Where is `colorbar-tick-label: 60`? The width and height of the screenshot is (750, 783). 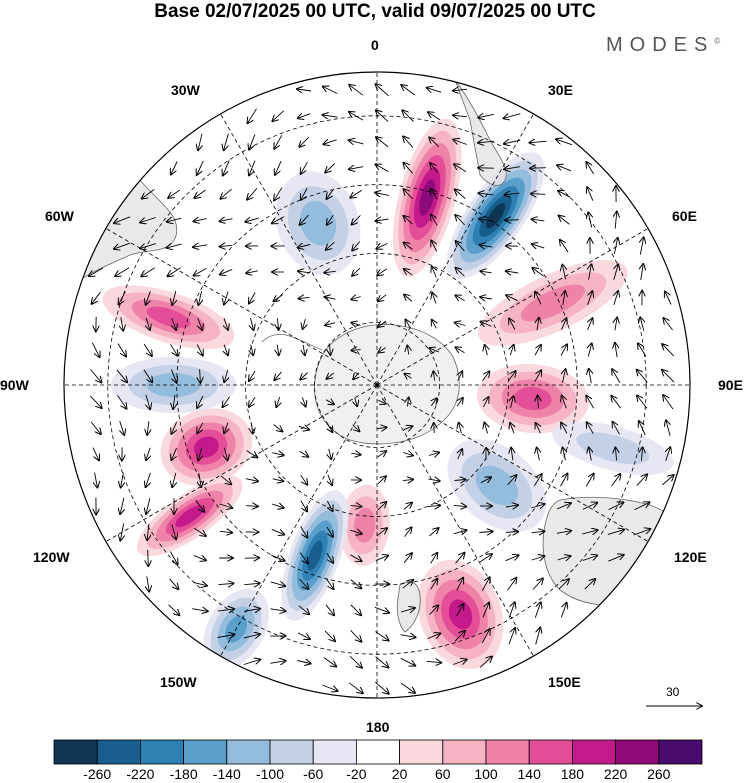
colorbar-tick-label: 60 is located at coordinates (443, 774).